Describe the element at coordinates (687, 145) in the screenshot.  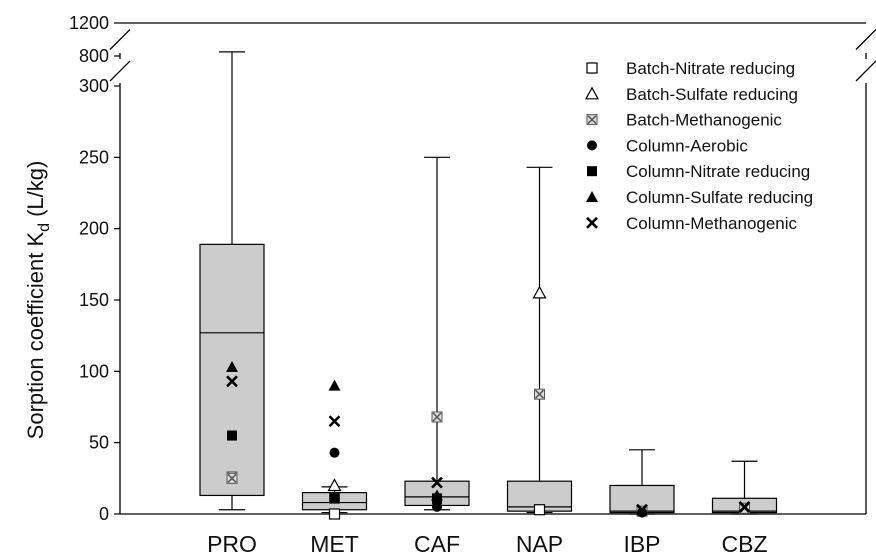
I see `legend-label: Column-Aerobic` at that location.